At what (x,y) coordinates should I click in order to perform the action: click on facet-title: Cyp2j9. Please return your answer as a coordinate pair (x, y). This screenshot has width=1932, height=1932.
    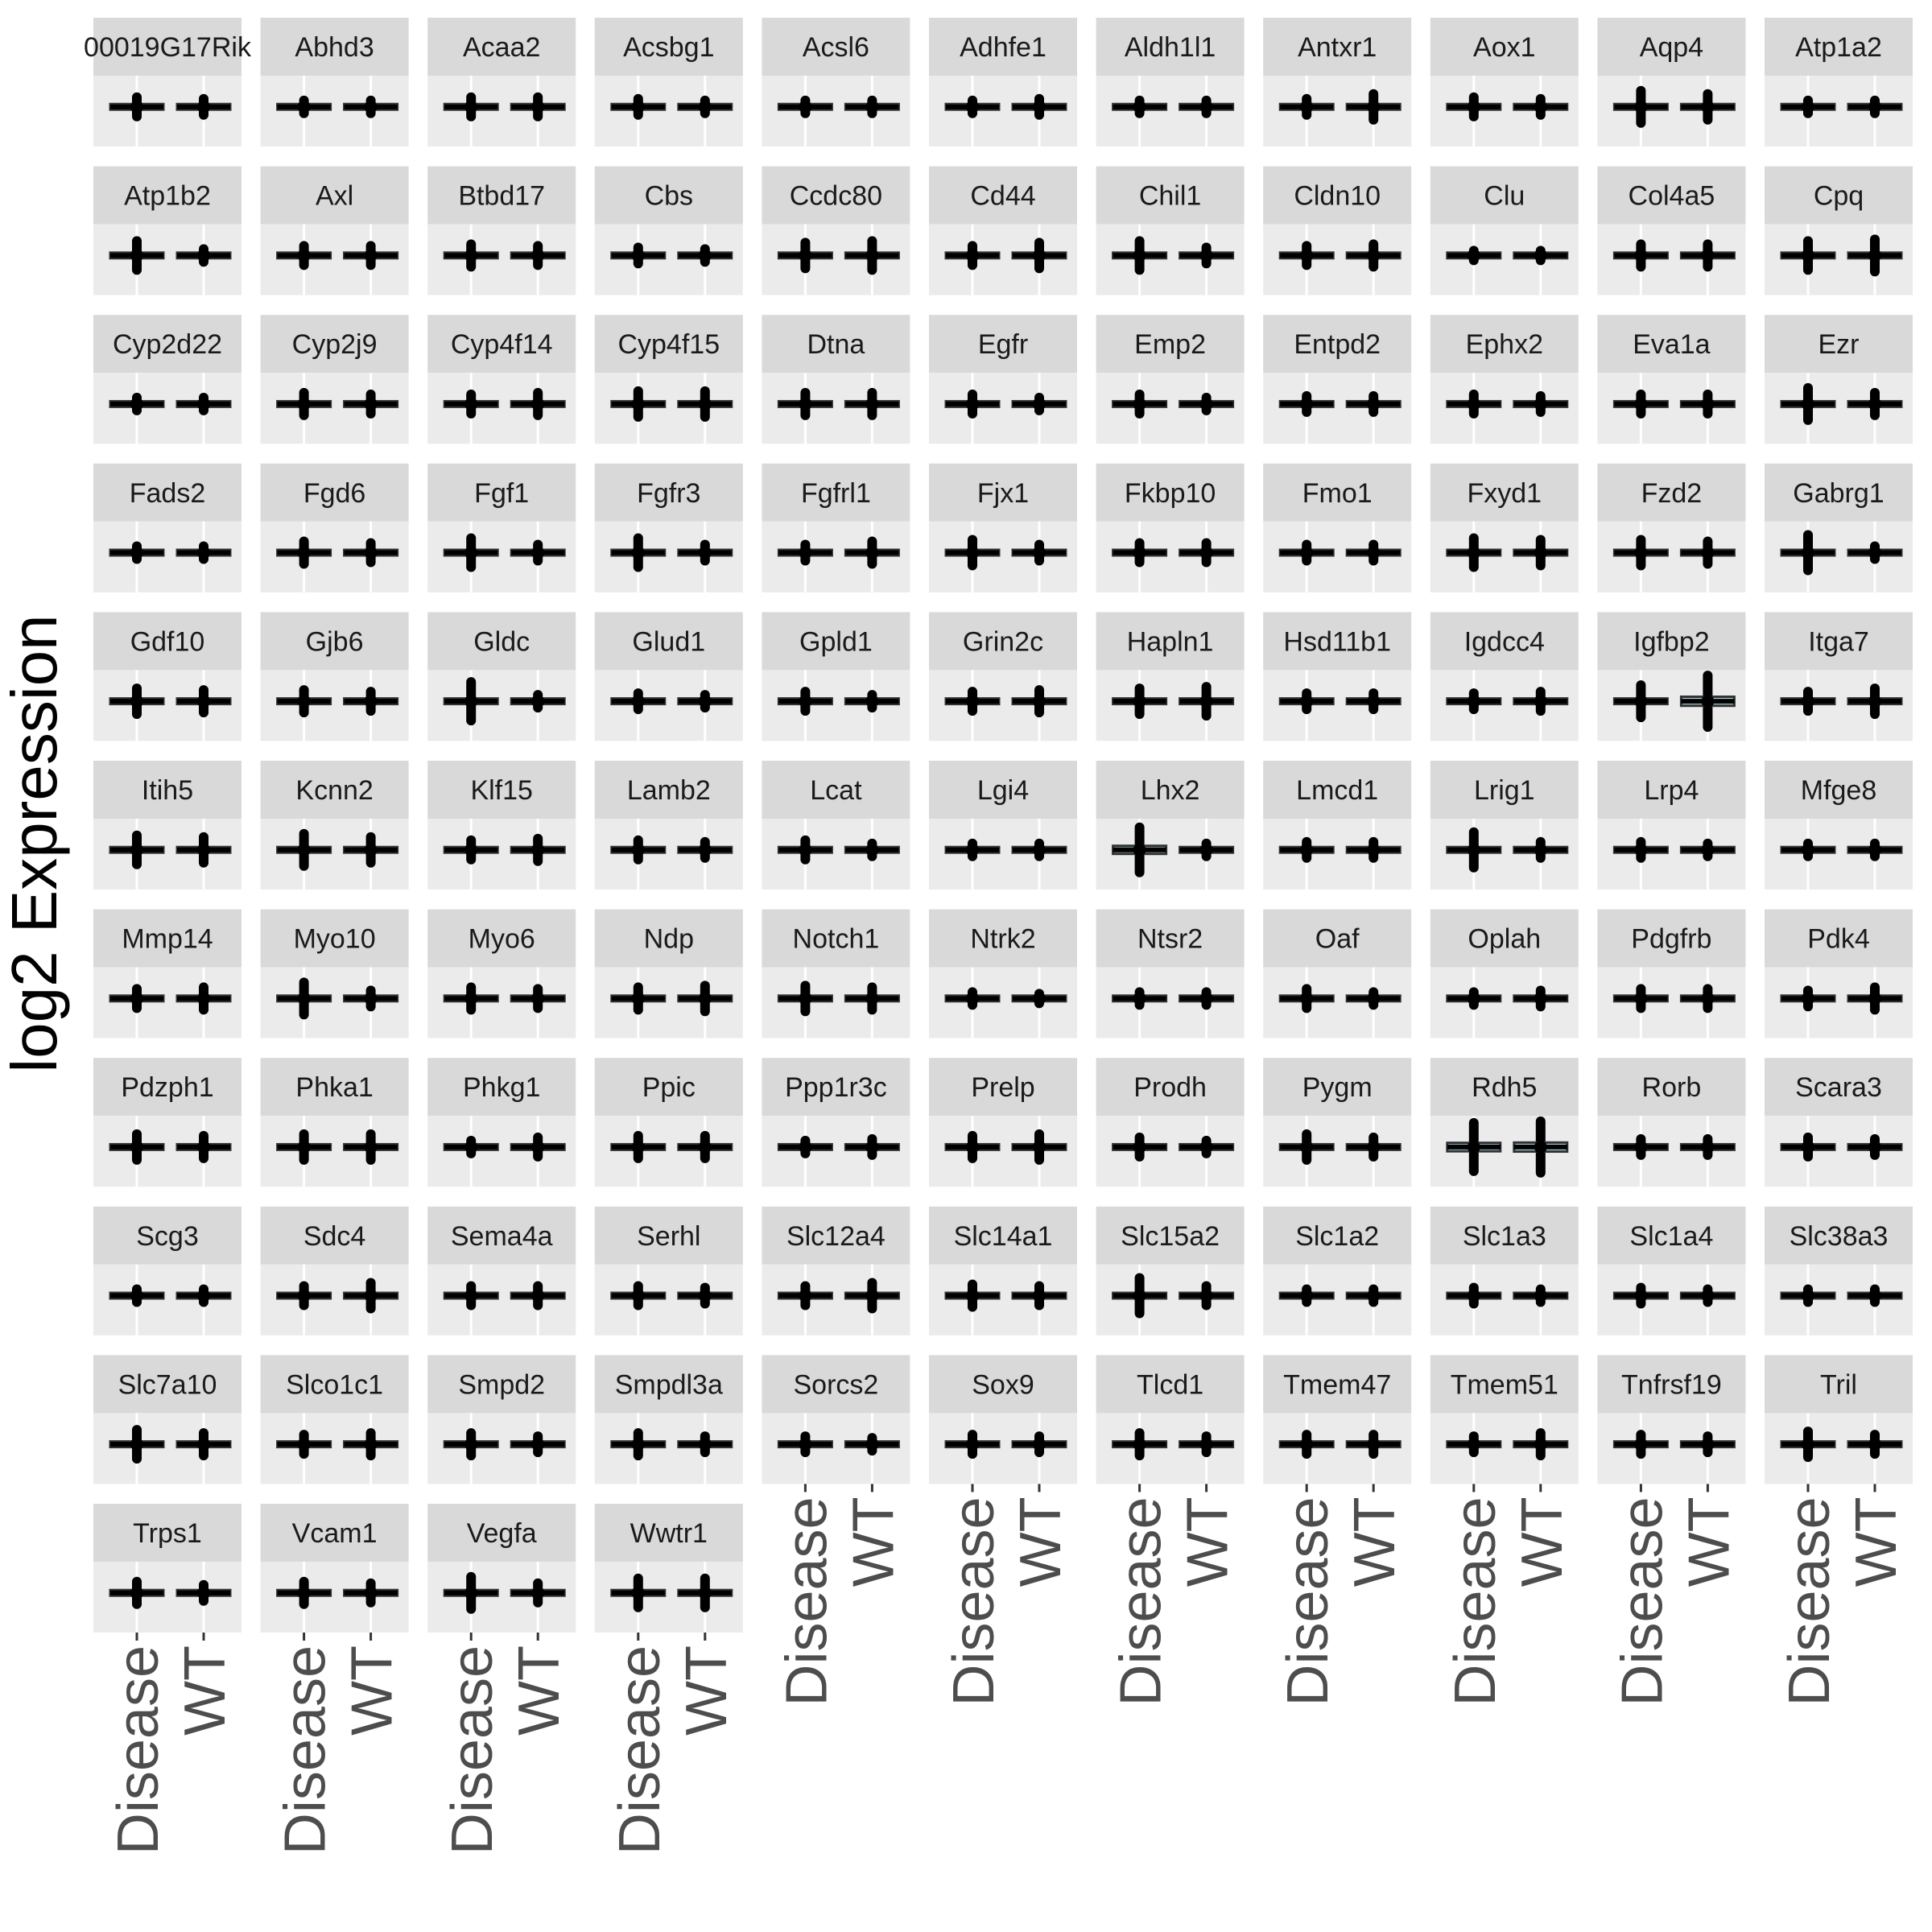
    Looking at the image, I should click on (335, 344).